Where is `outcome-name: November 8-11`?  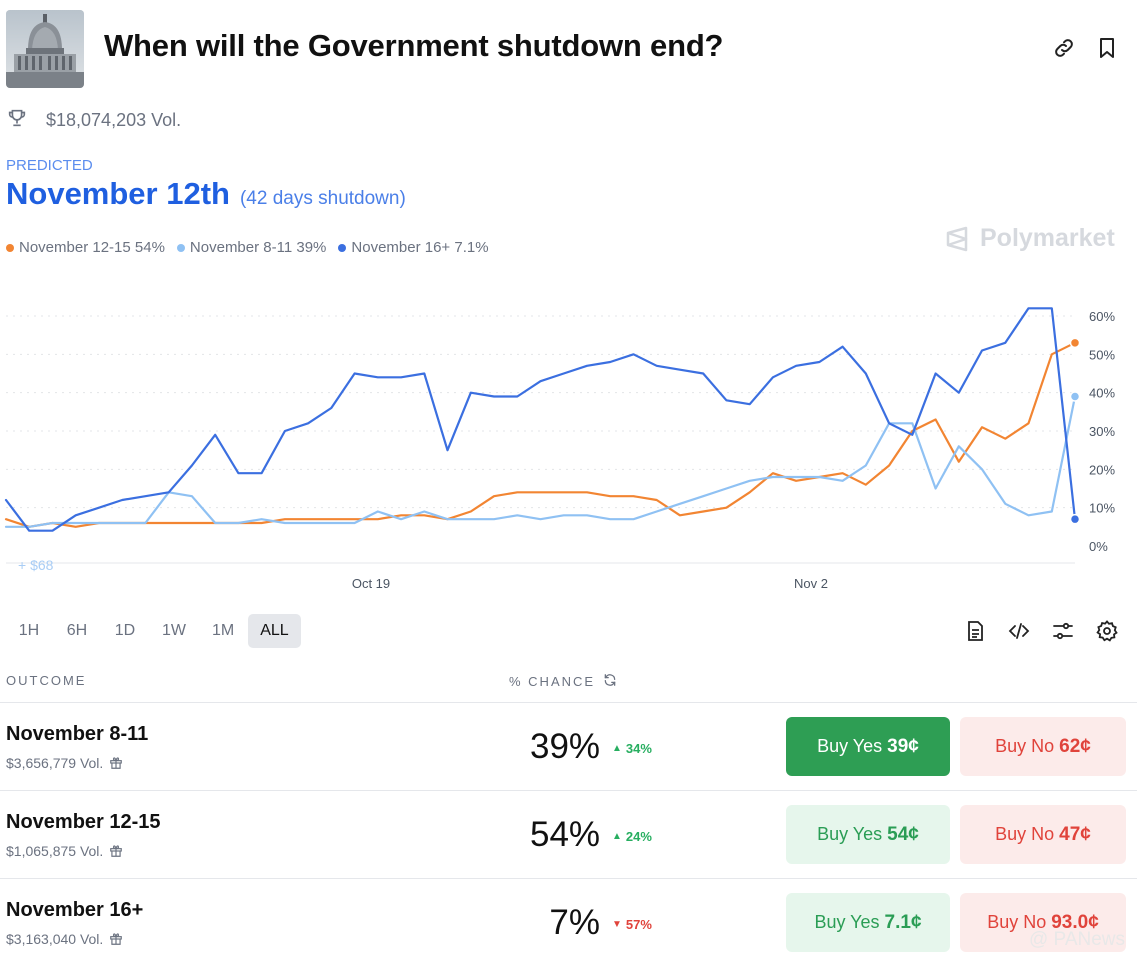 outcome-name: November 8-11 is located at coordinates (77, 734).